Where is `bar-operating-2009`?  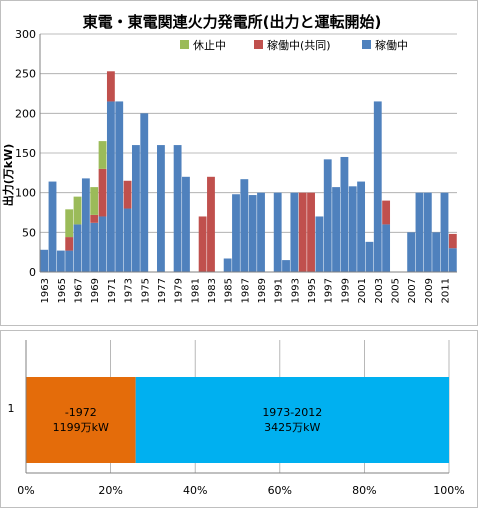
bar-operating-2009 is located at coordinates (427, 232).